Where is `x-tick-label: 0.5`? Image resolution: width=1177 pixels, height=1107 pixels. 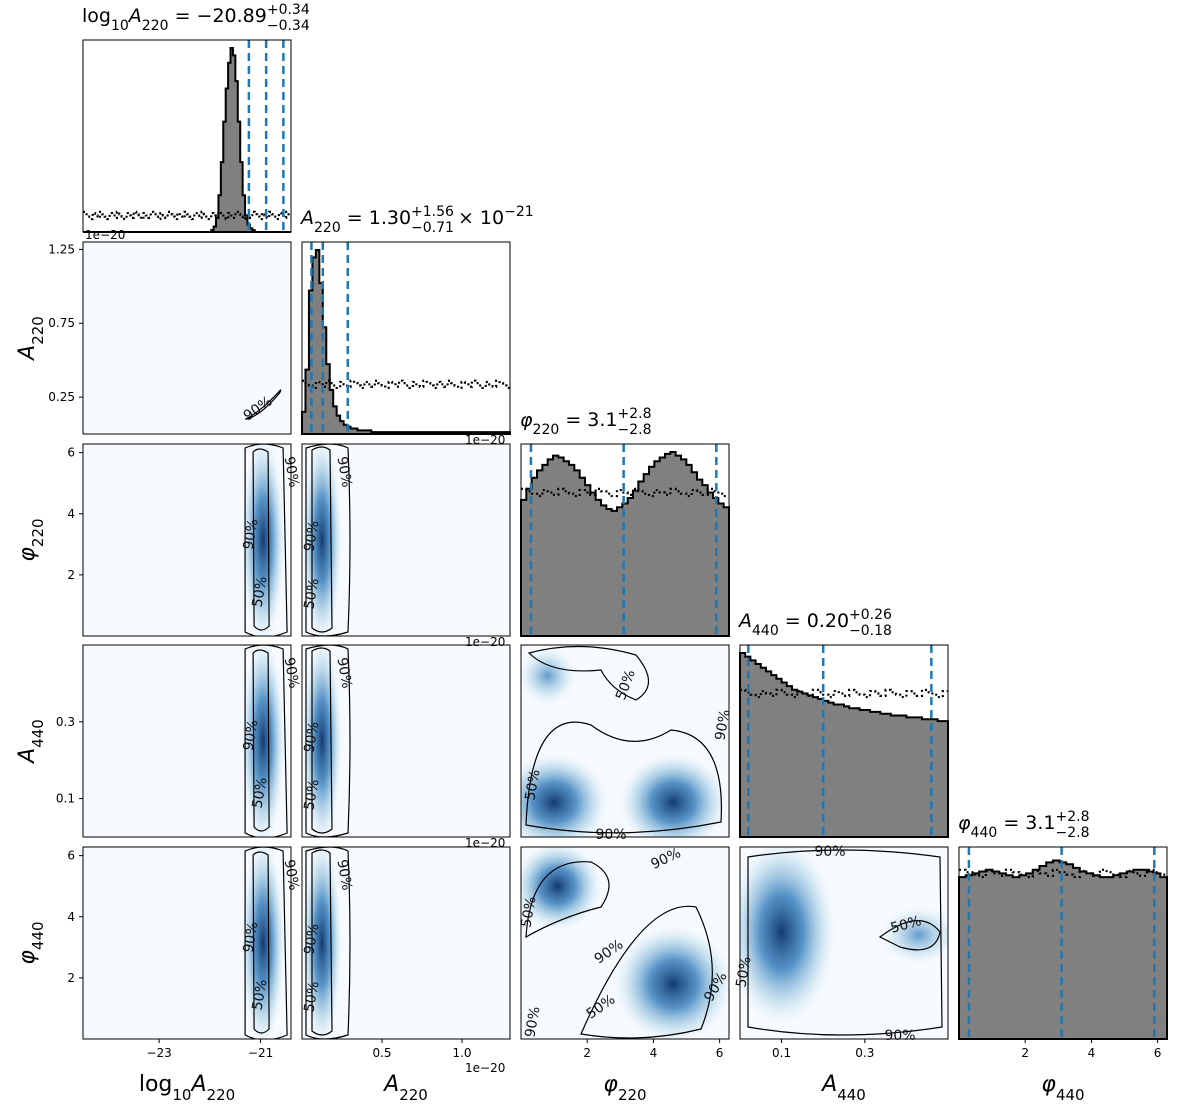 x-tick-label: 0.5 is located at coordinates (381, 1053).